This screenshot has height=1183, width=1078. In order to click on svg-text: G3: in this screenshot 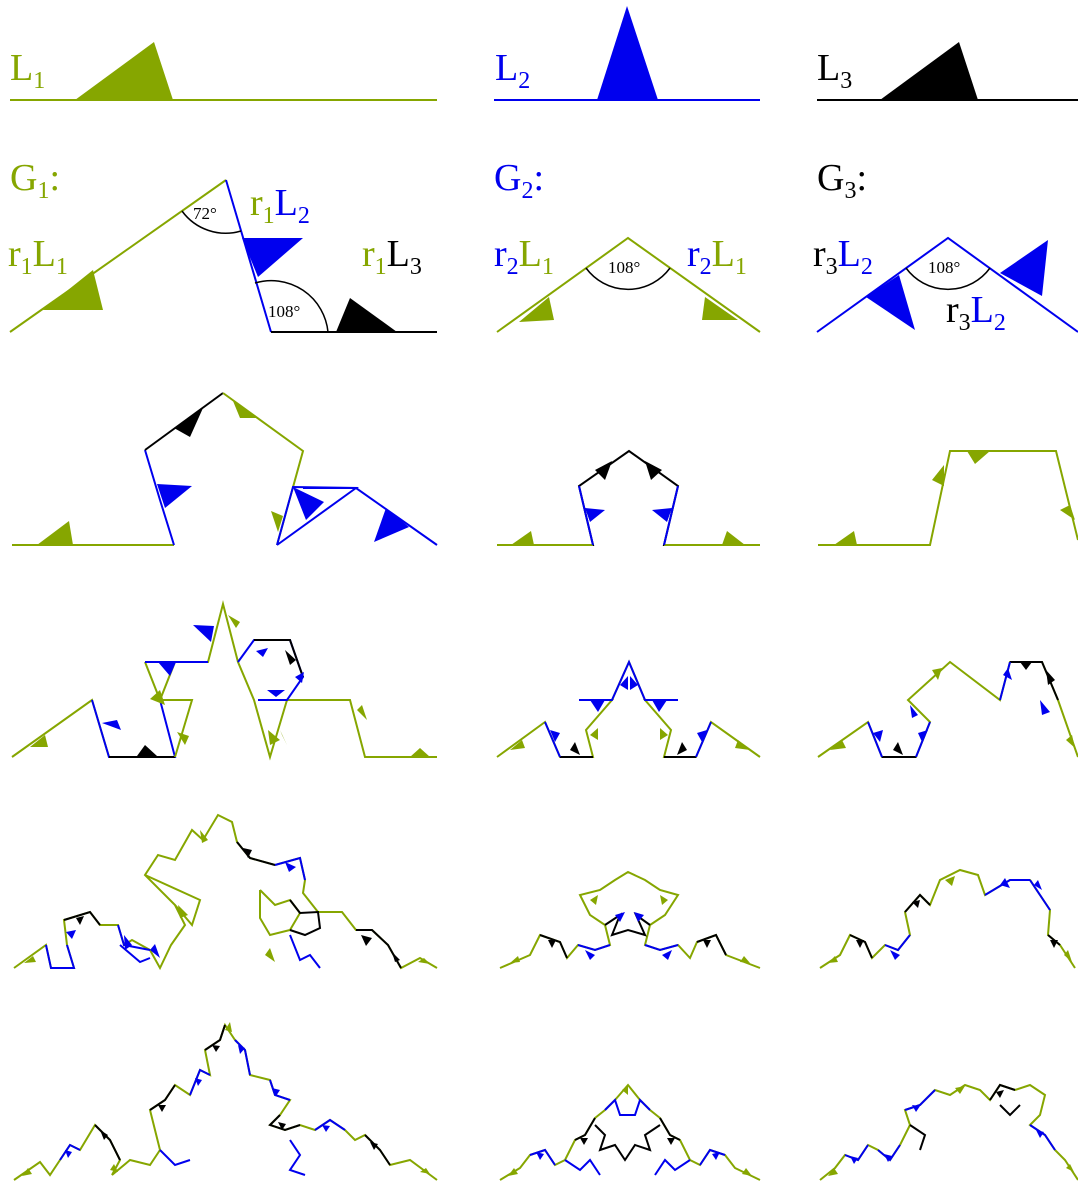, I will do `click(842, 180)`.